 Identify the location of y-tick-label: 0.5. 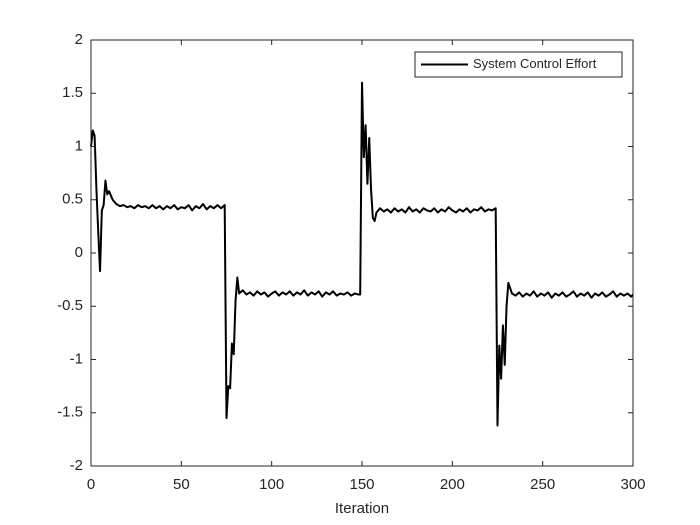
(72, 199).